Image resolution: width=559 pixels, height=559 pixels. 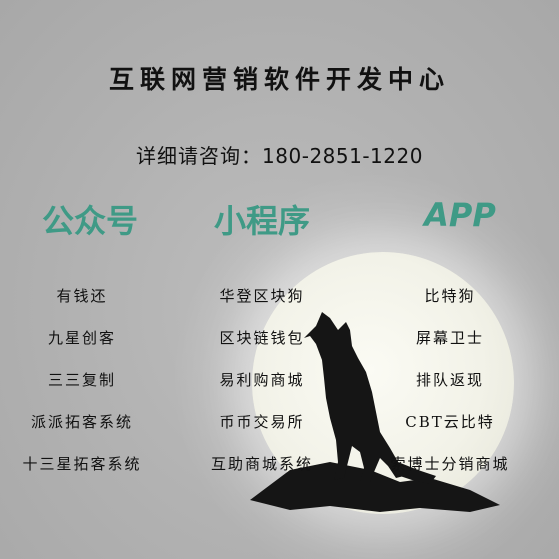 I want to click on heading-app: APP, so click(x=460, y=215).